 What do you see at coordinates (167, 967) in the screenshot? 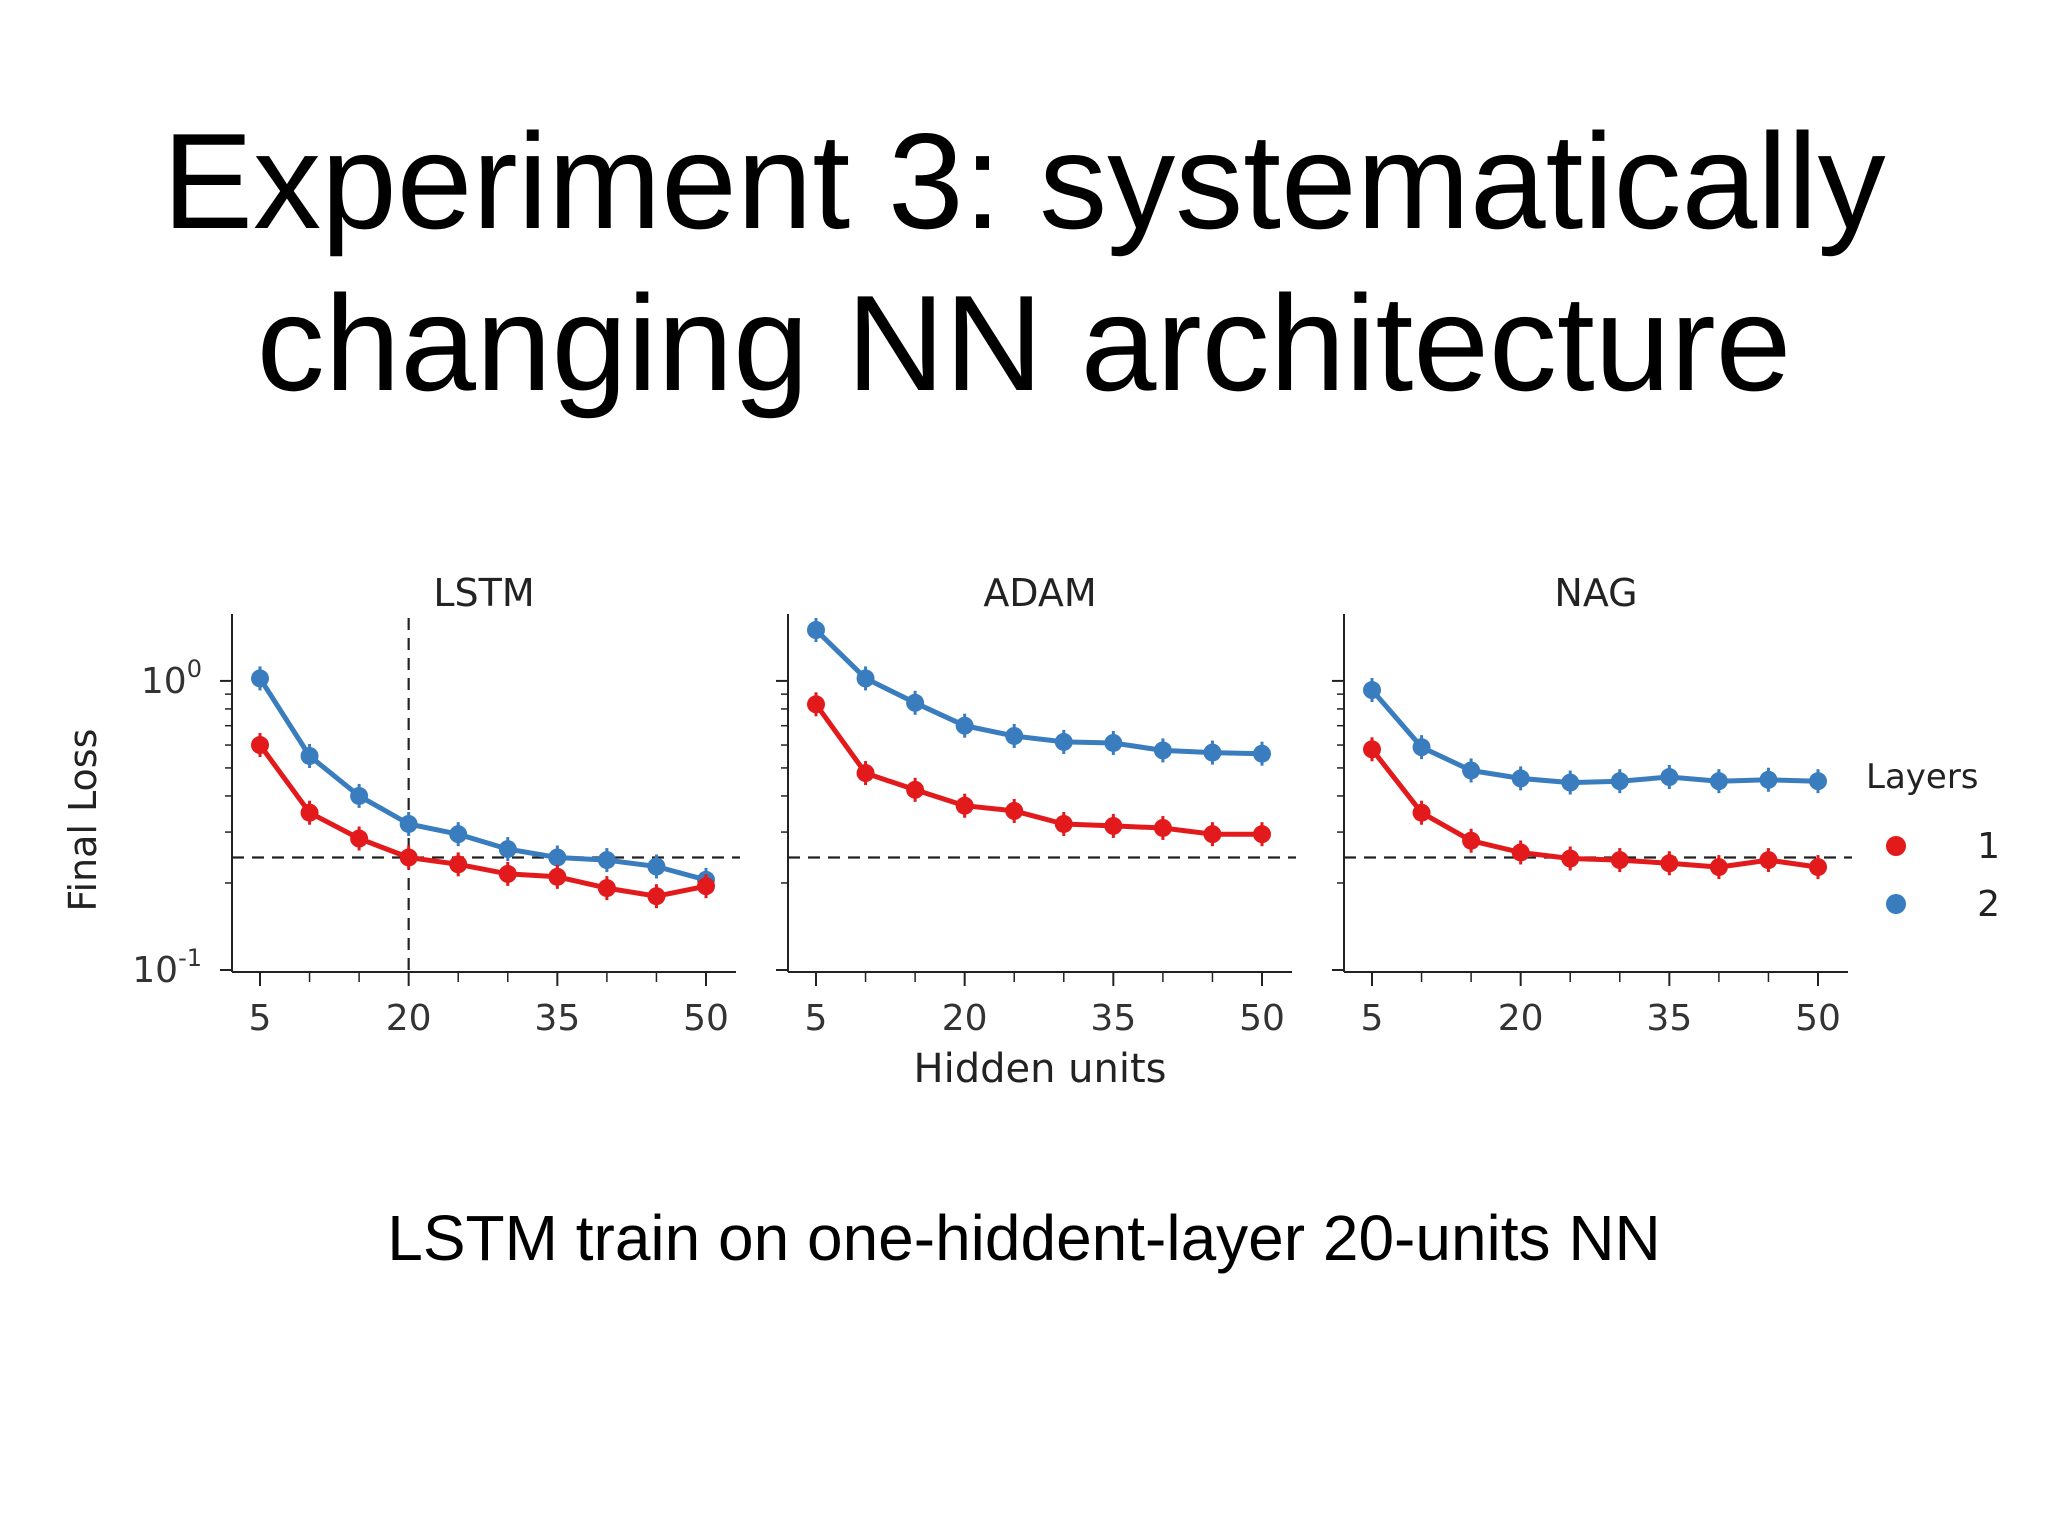
I see `y-tick-label: 10⁻¹` at bounding box center [167, 967].